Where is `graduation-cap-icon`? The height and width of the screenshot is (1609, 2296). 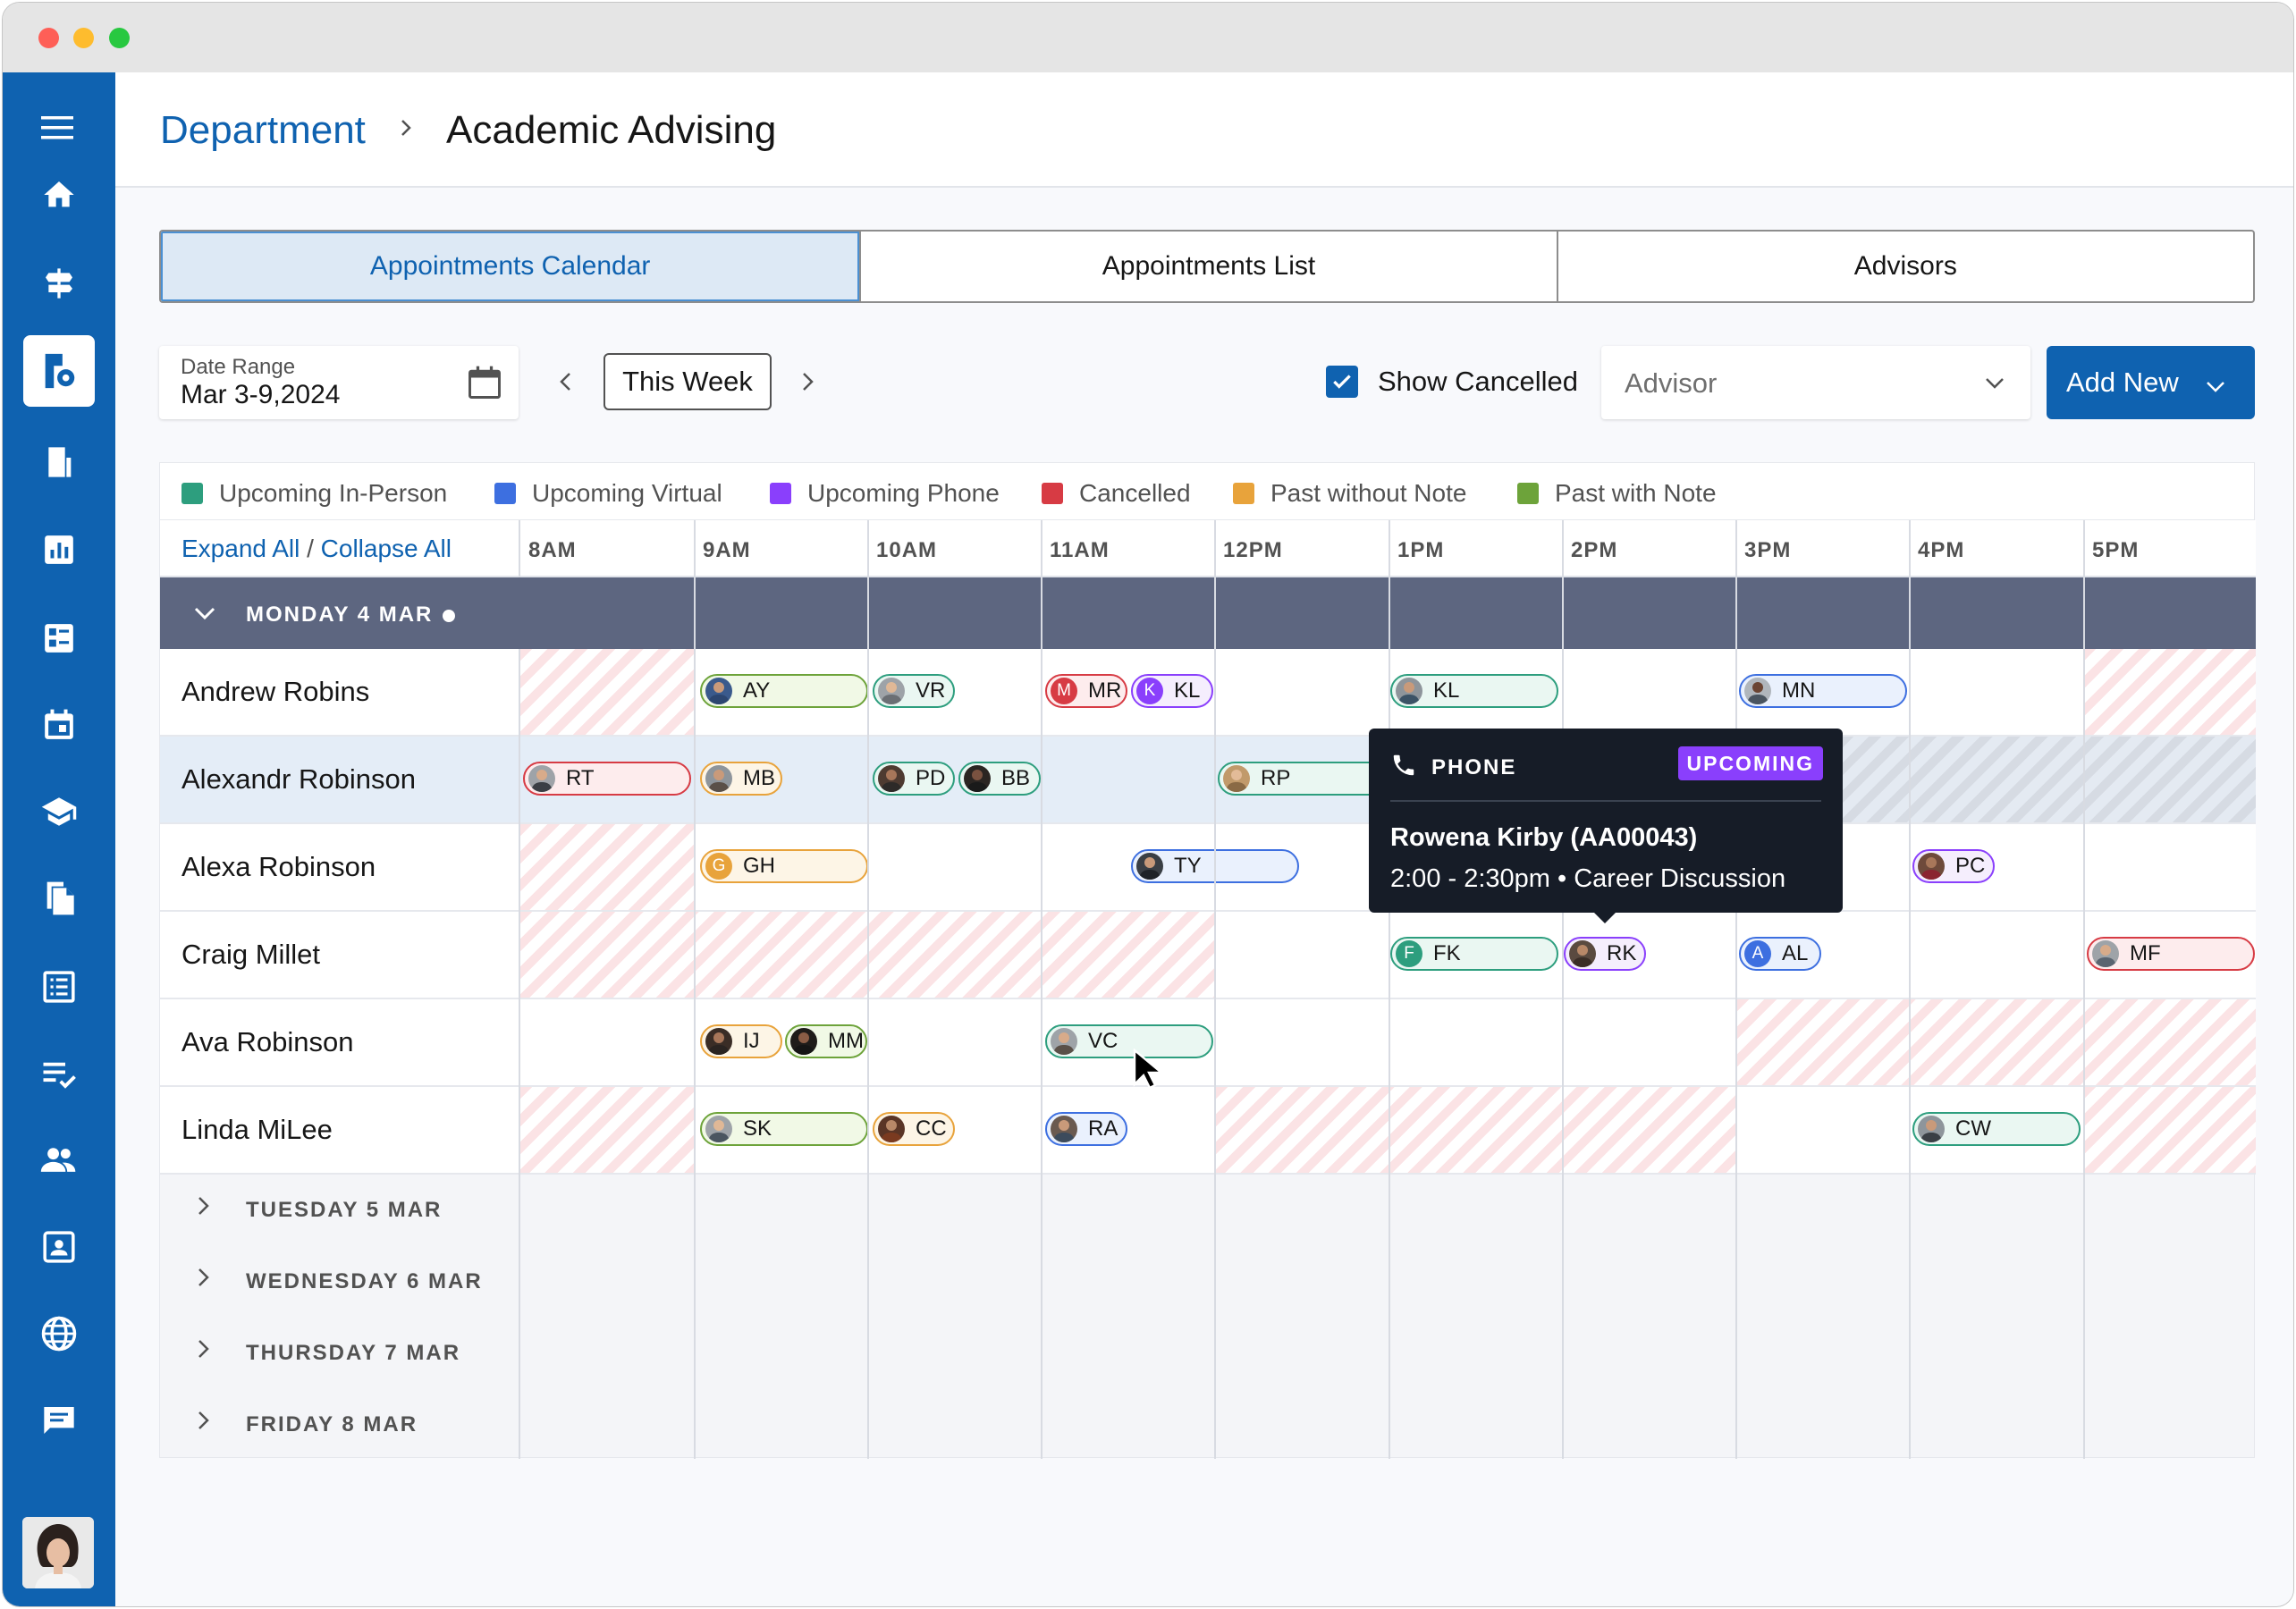
graduation-cap-icon is located at coordinates (59, 811).